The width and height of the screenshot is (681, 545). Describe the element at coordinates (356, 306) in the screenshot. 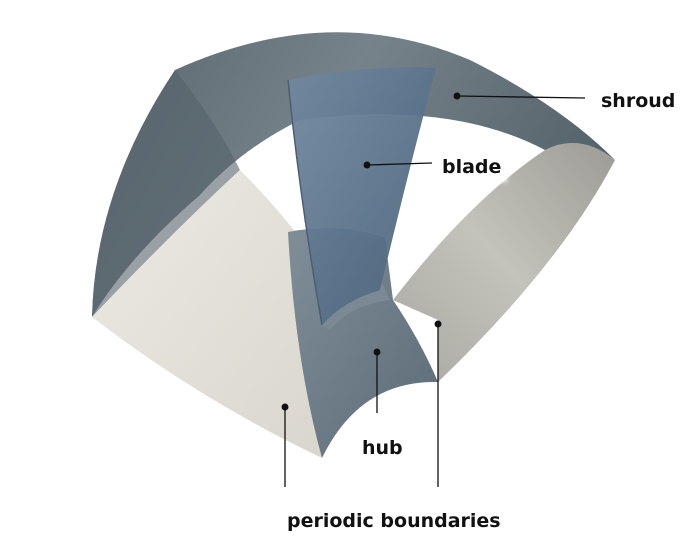

I see `hub-fillet` at that location.